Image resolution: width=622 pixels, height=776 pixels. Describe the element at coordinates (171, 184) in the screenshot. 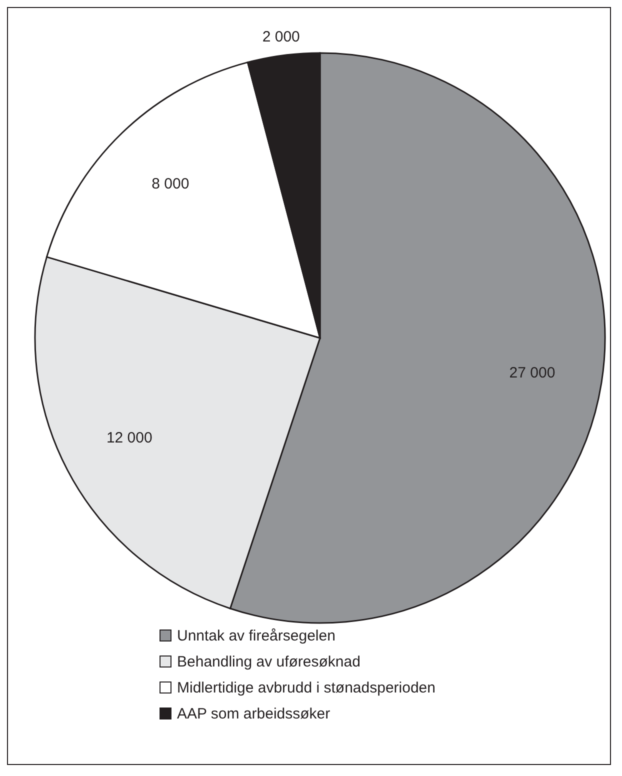

I see `data-label: 8 000` at that location.